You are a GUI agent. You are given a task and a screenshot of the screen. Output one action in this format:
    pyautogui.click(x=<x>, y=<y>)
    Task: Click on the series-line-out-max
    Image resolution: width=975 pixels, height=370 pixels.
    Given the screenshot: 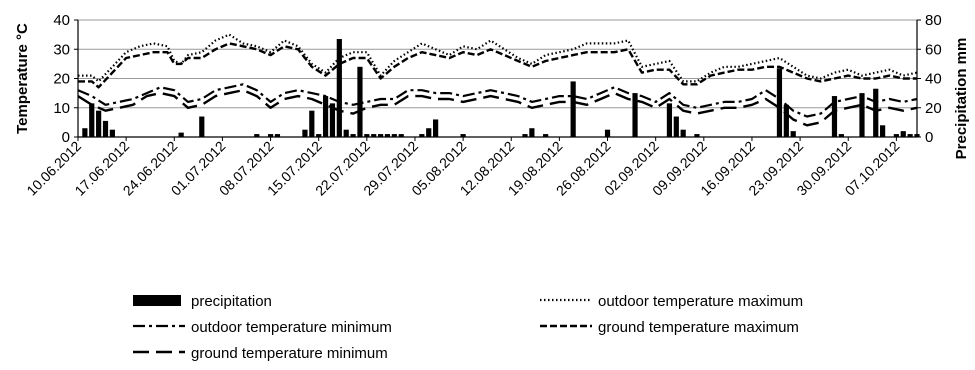 What is the action you would take?
    pyautogui.click(x=498, y=58)
    